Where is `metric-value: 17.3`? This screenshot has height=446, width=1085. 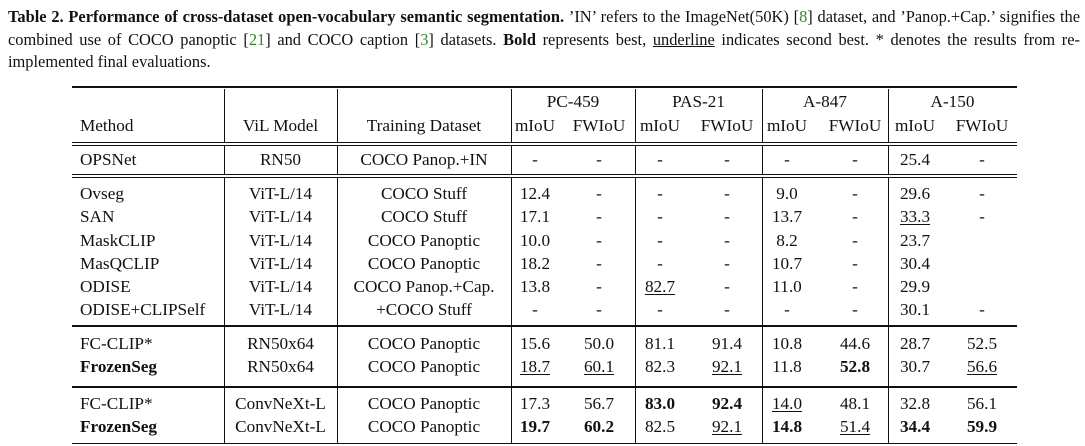
metric-value: 17.3 is located at coordinates (535, 403).